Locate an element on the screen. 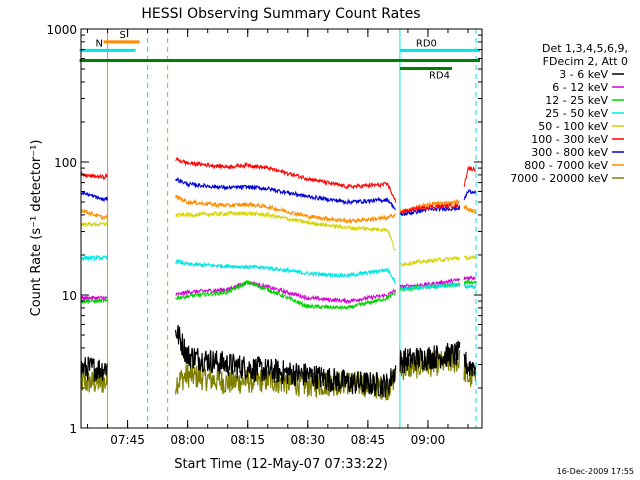 This screenshot has width=640, height=480. x-tick-label-2: 08:15 is located at coordinates (247, 440).